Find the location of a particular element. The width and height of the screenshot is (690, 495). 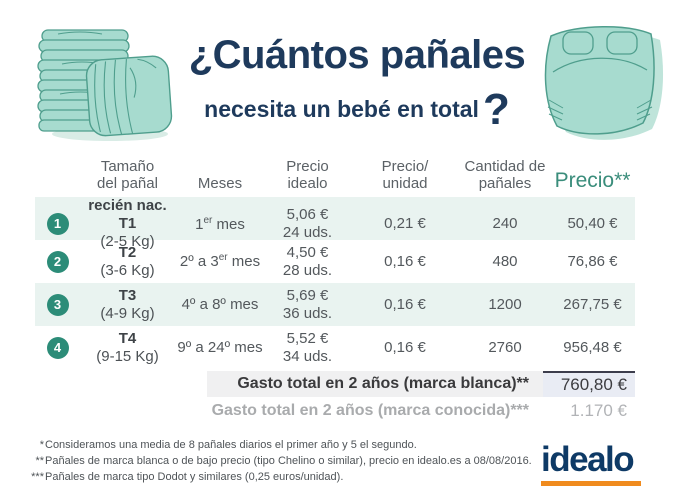

column-header-size: Tamaño del pañal is located at coordinates (127, 174).